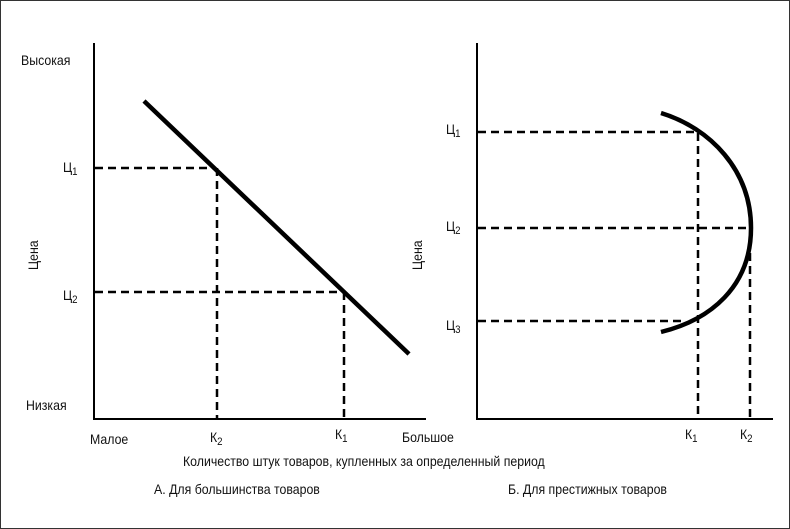 This screenshot has width=790, height=529. Describe the element at coordinates (33, 255) in the screenshot. I see `left-y-axis-title: Цена` at that location.